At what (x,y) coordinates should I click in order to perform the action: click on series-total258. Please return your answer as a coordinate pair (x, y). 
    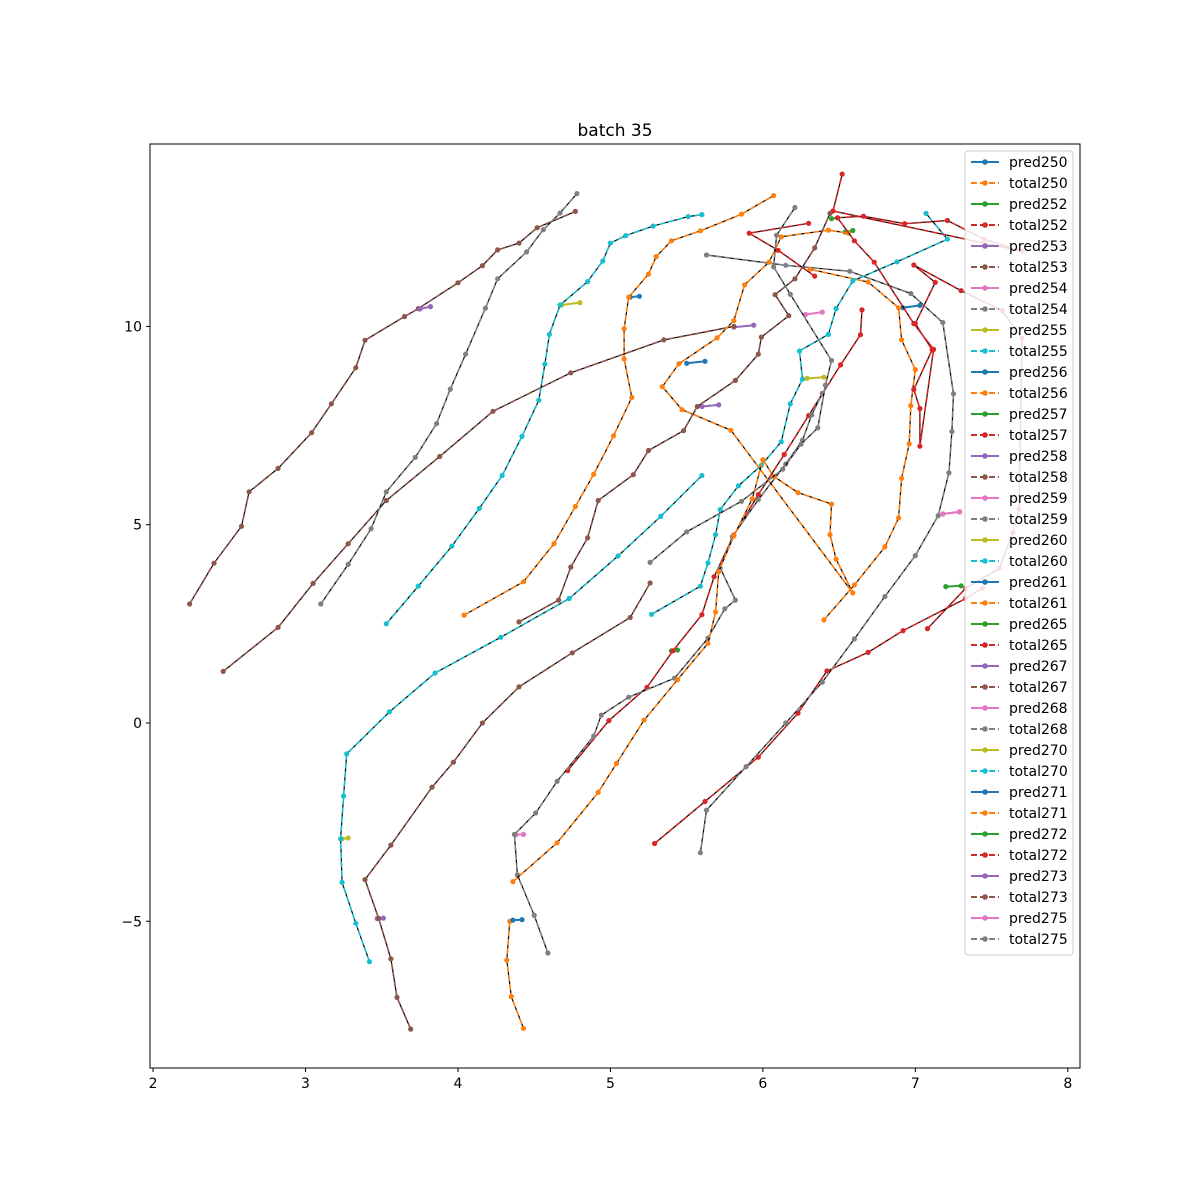
    Looking at the image, I should click on (383, 407).